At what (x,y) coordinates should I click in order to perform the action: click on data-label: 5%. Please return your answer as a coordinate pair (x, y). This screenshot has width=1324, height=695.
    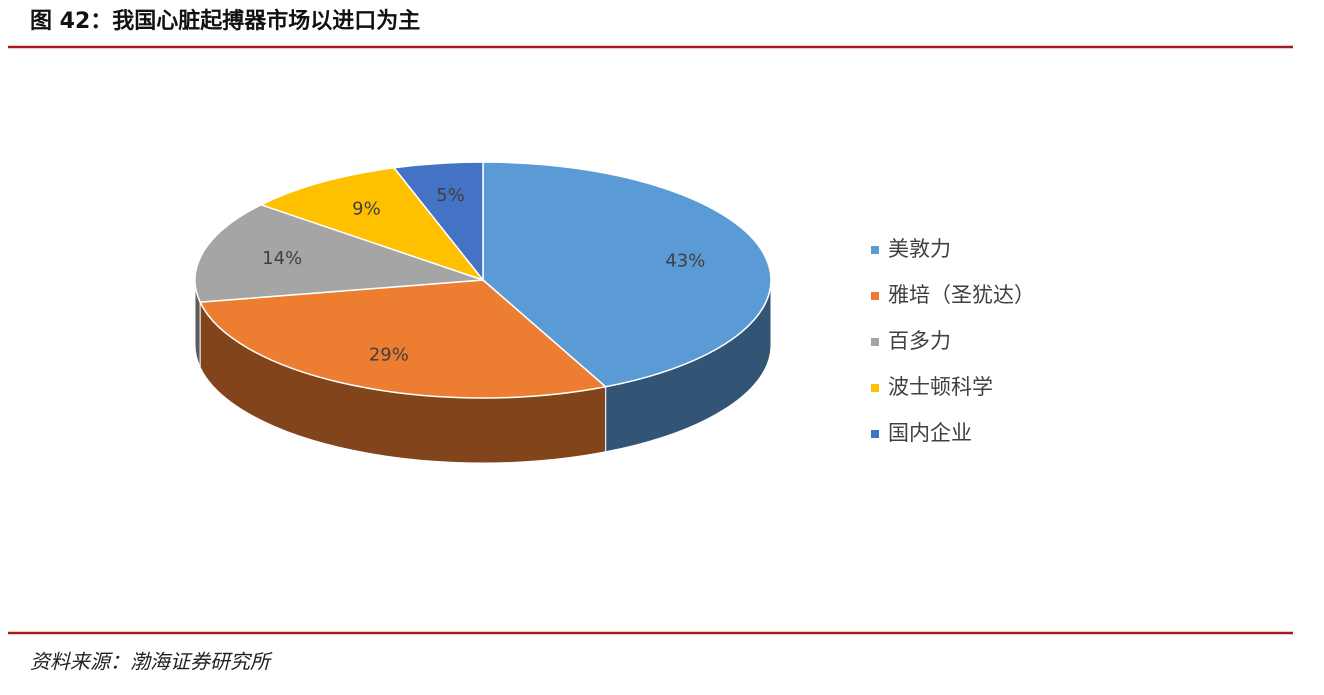
    Looking at the image, I should click on (450, 195).